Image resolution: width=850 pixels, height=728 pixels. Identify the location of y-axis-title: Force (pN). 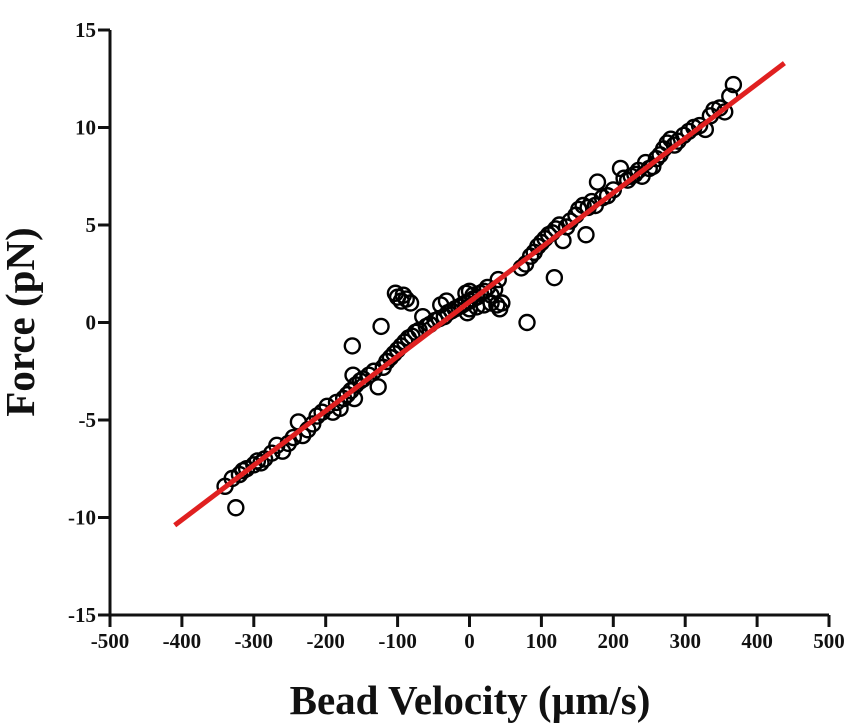
(21, 321).